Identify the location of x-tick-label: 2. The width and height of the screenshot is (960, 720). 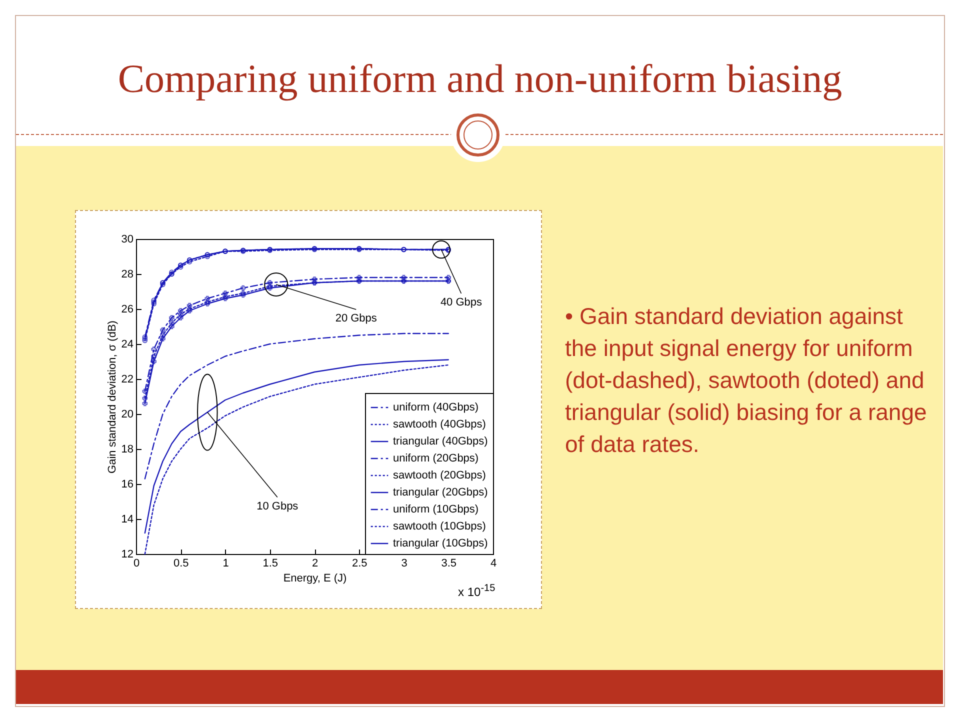
(315, 564).